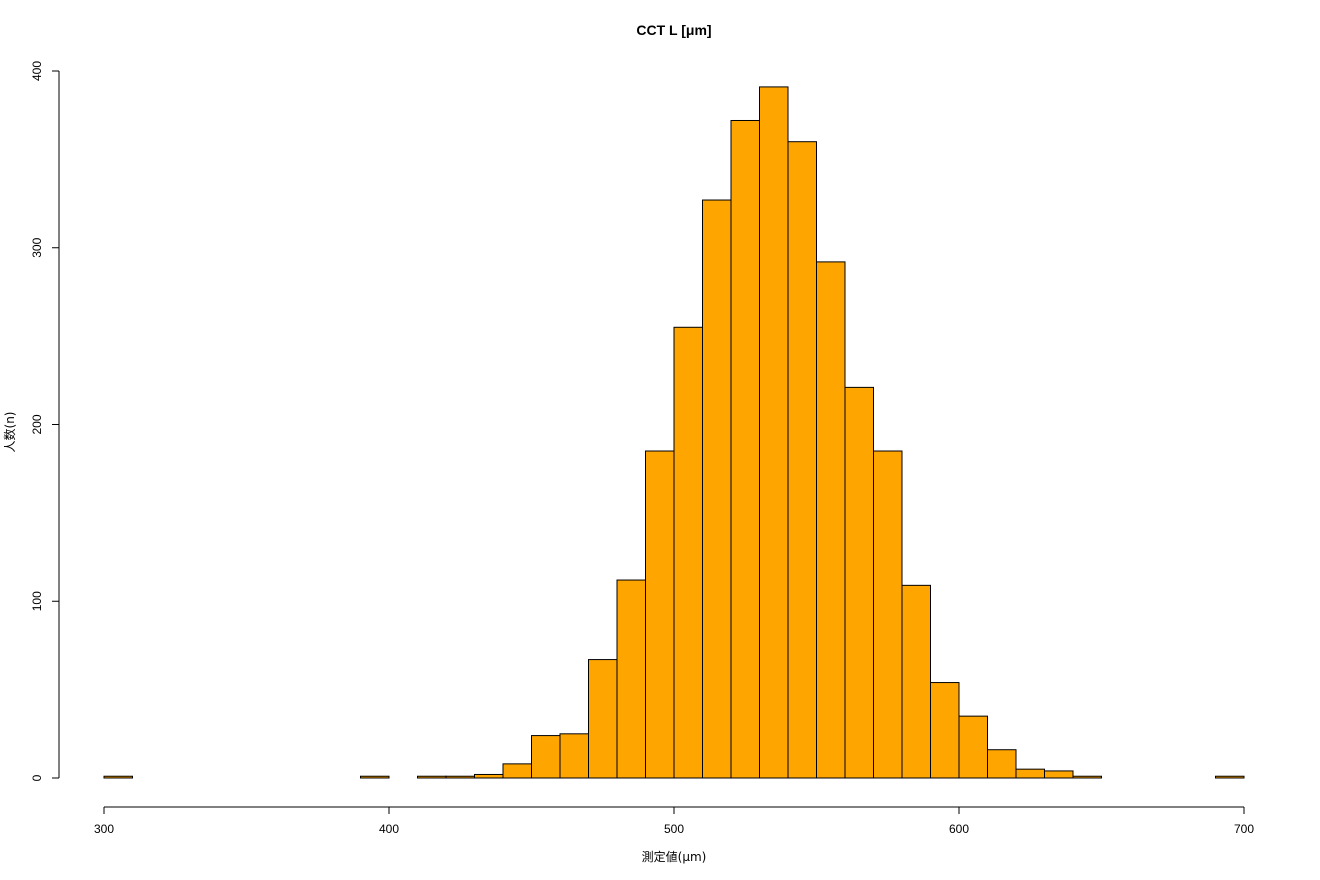 This screenshot has width=1320, height=880. Describe the element at coordinates (389, 829) in the screenshot. I see `x-tick-label: 400` at that location.